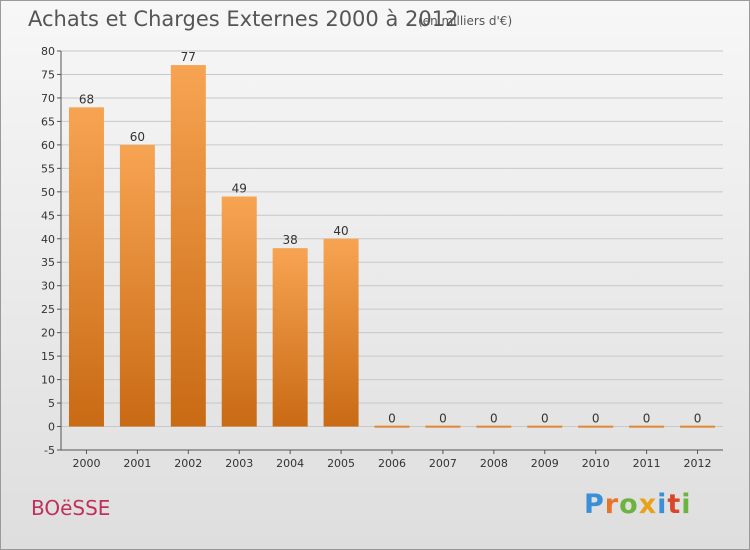 Image resolution: width=750 pixels, height=550 pixels. What do you see at coordinates (341, 332) in the screenshot?
I see `bar-2005` at bounding box center [341, 332].